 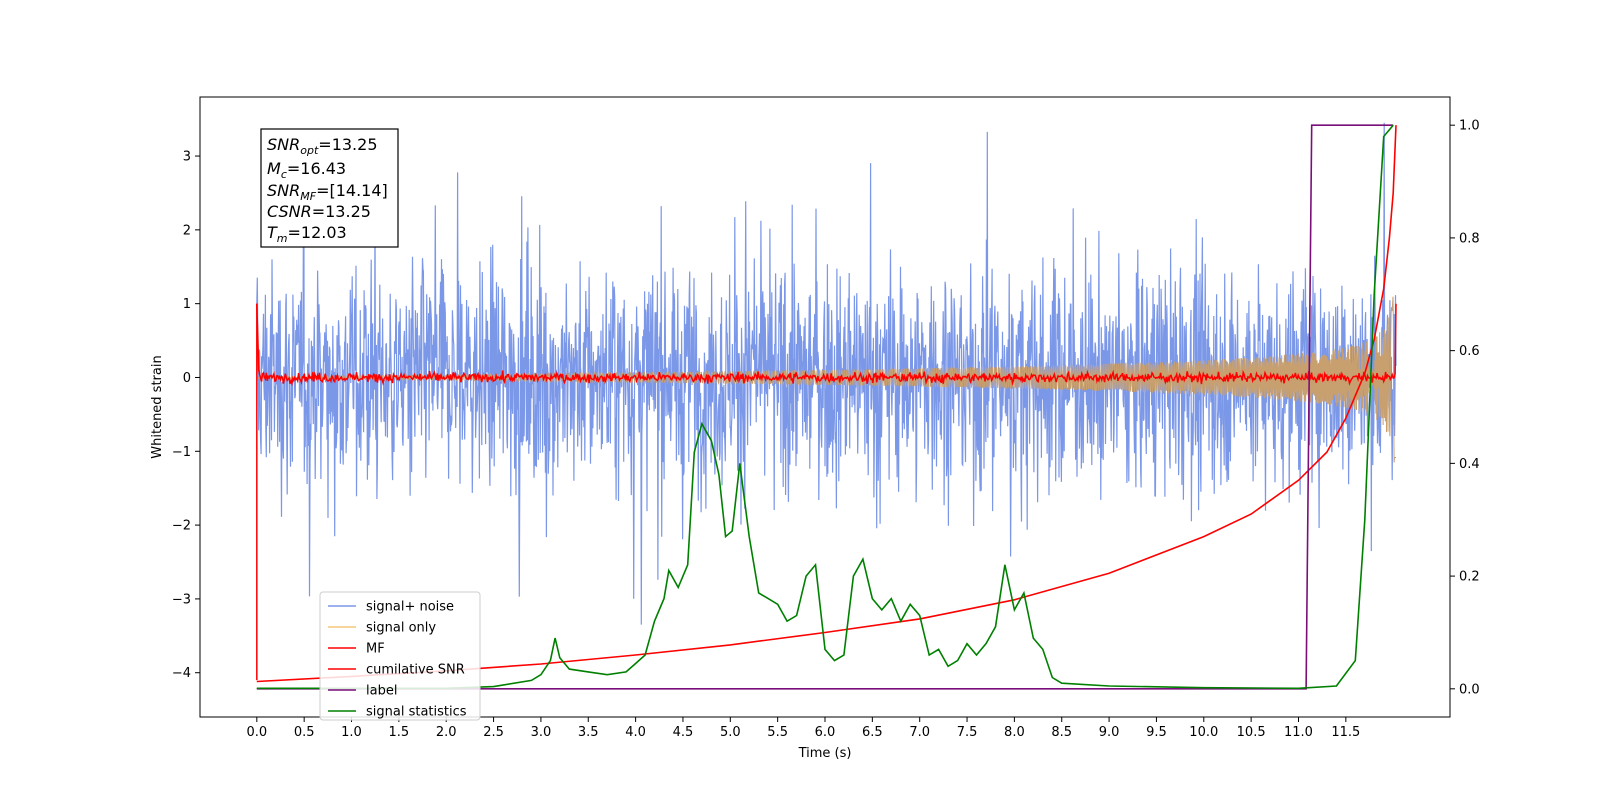 What do you see at coordinates (1469, 126) in the screenshot?
I see `y2-tick-label: 1.0` at bounding box center [1469, 126].